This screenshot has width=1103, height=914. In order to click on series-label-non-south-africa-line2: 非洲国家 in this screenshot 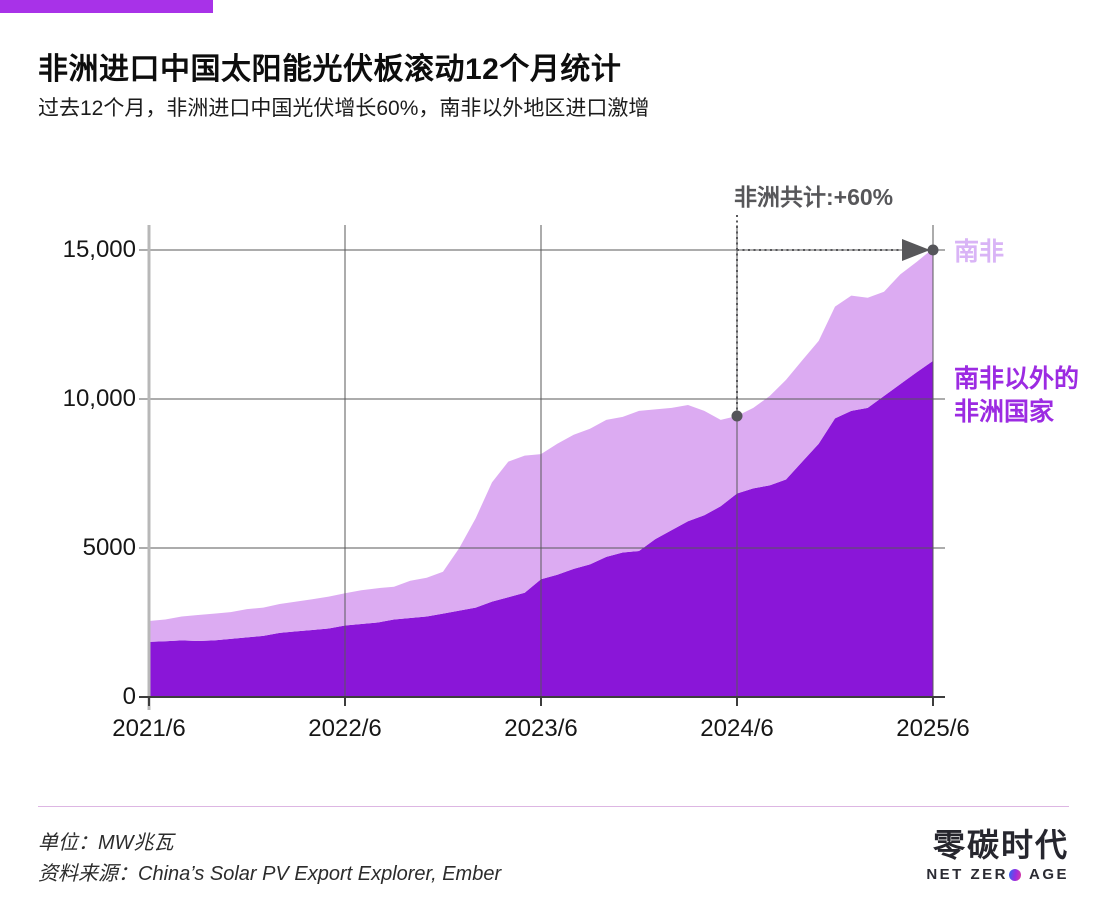, I will do `click(1004, 412)`.